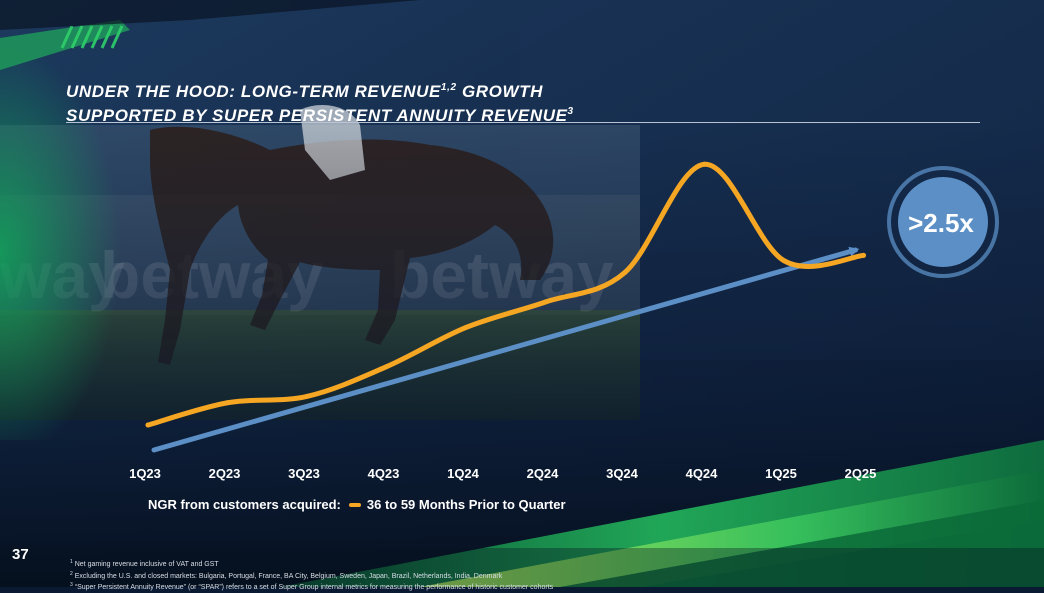  I want to click on title-line2-superscript: 3, so click(570, 111).